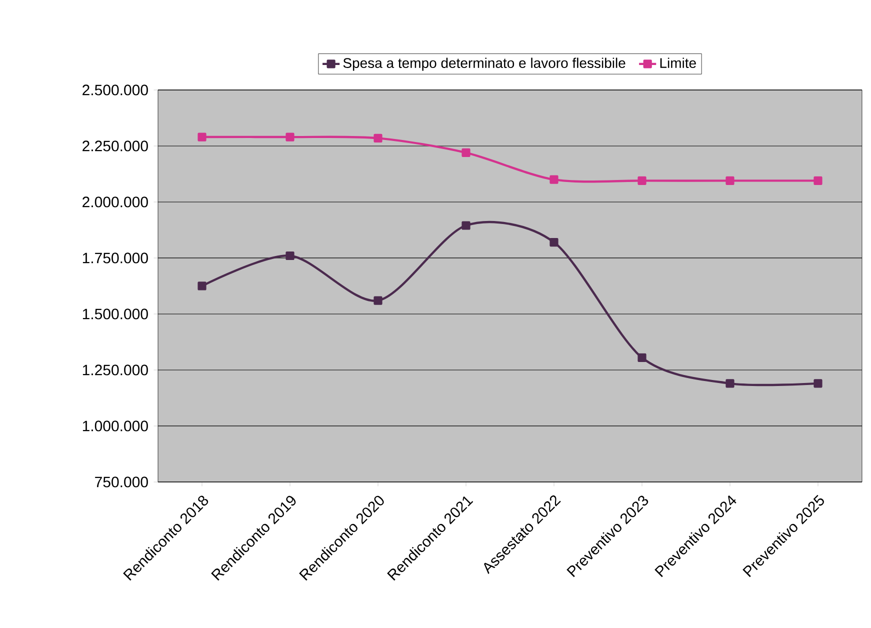  Describe the element at coordinates (115, 146) in the screenshot. I see `y-tick-label: 2.250.000` at that location.